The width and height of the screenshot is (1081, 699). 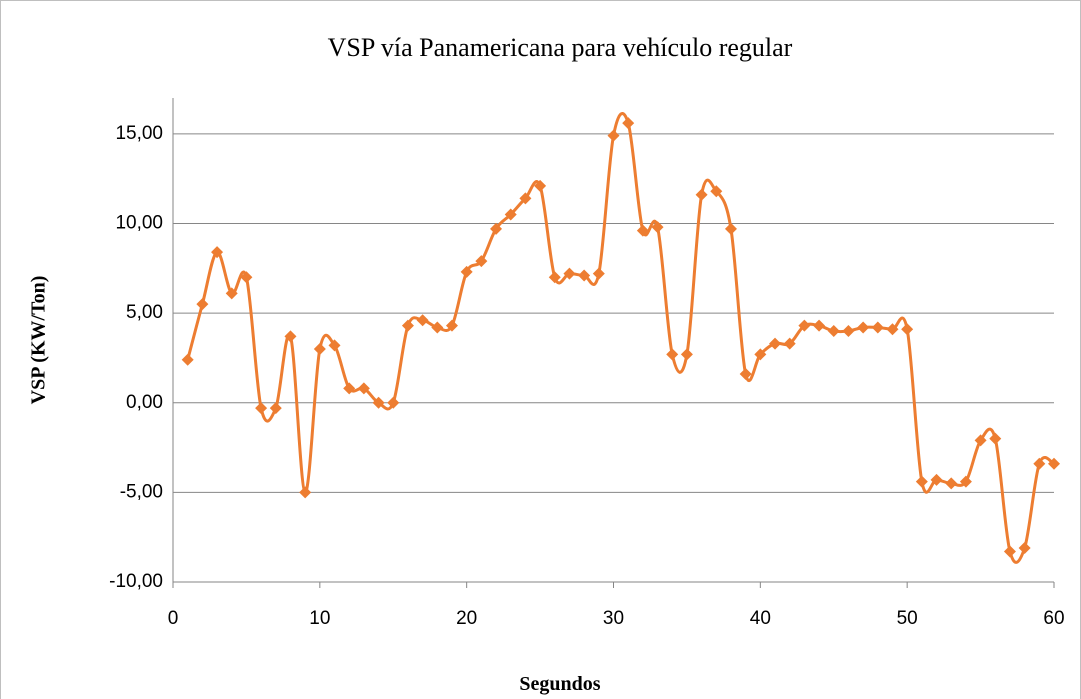 I want to click on y-tick-label: 10,00, so click(x=139, y=222).